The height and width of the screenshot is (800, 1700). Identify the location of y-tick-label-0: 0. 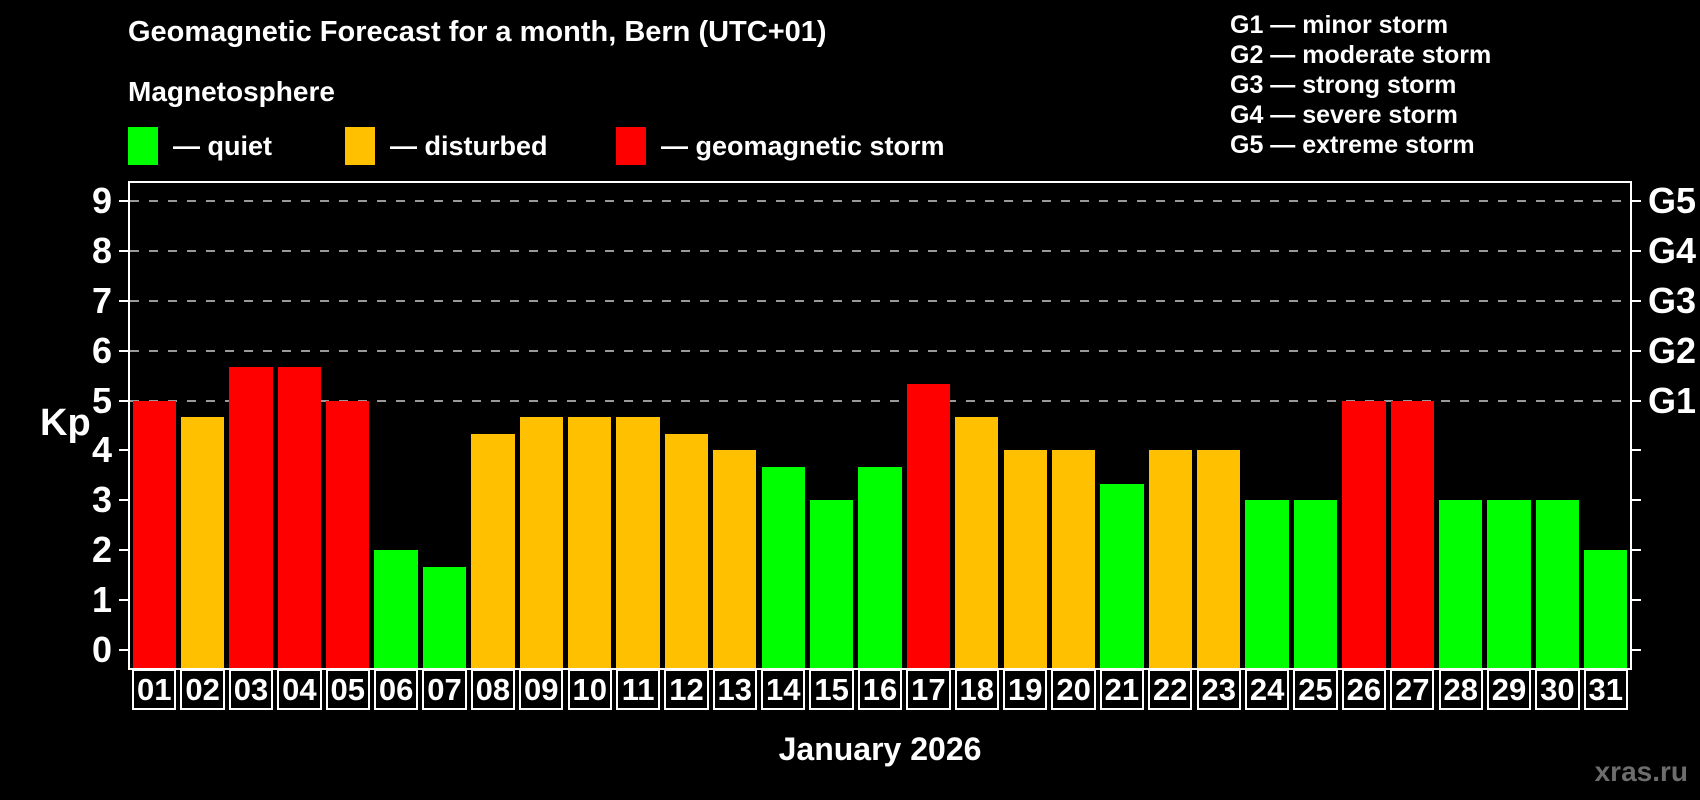
(101, 650).